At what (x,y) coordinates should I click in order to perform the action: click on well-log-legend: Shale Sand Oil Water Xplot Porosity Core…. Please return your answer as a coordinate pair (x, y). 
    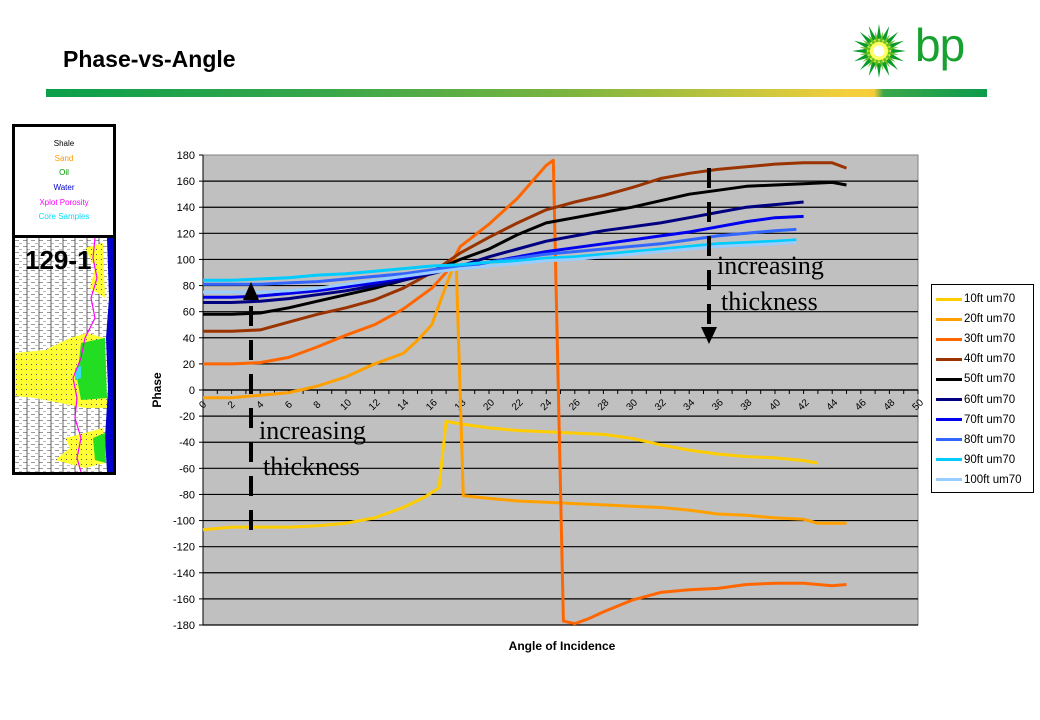
    Looking at the image, I should click on (64, 182).